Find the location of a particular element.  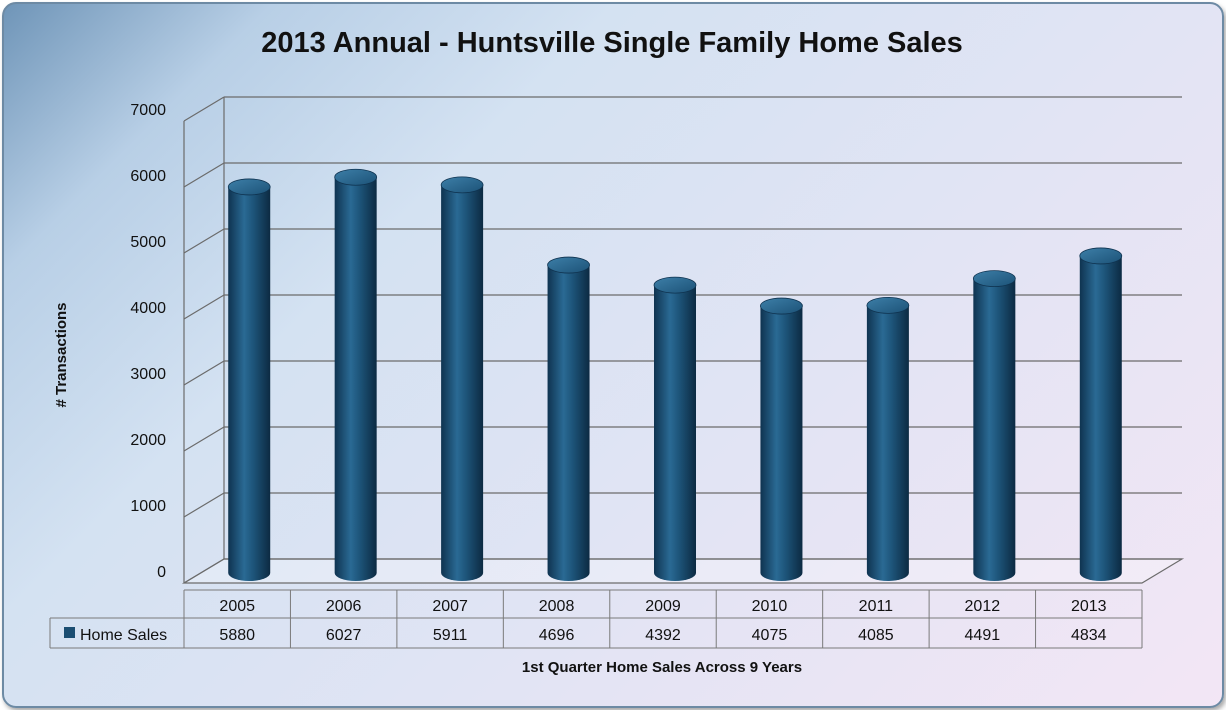

data-label: 4085 is located at coordinates (876, 635).